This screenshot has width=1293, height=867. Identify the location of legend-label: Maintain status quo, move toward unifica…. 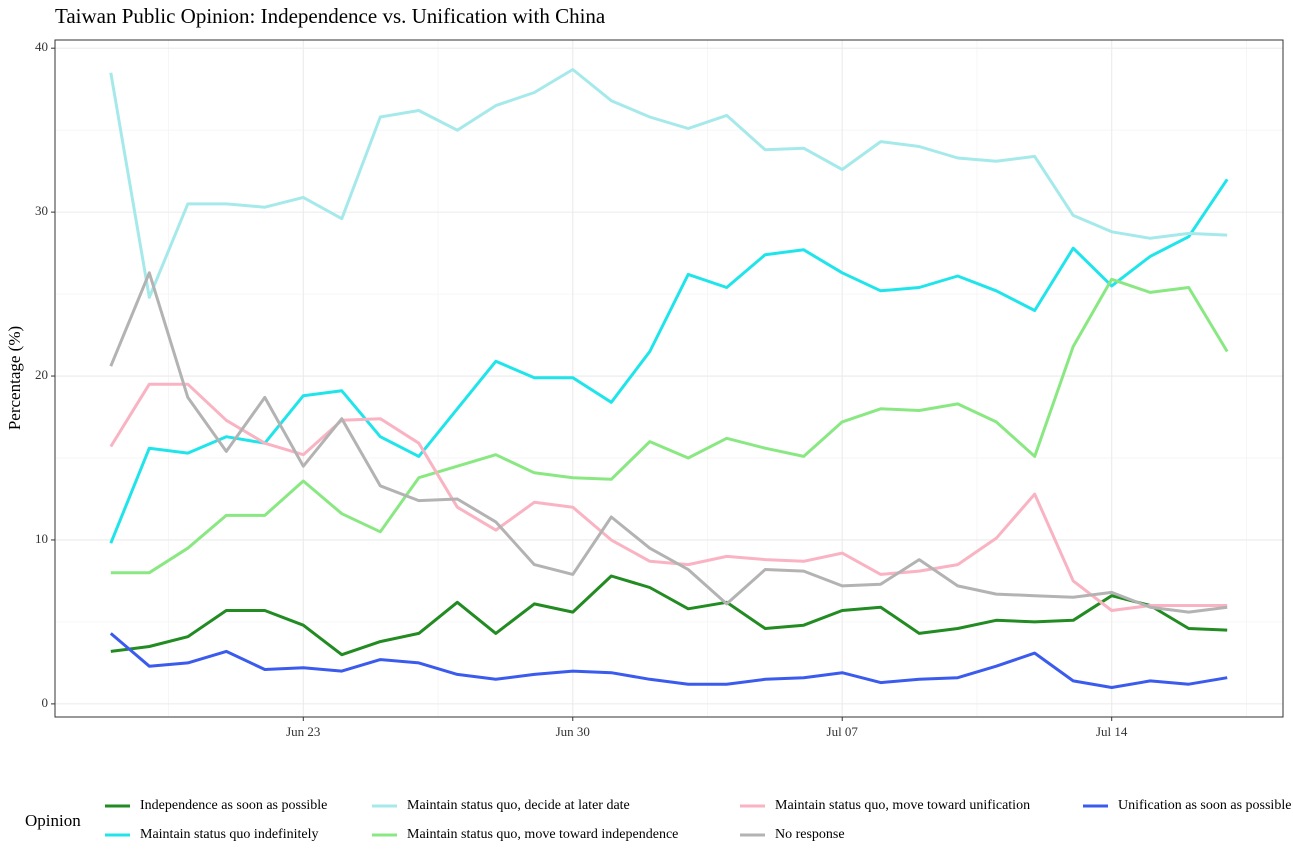
(902, 805).